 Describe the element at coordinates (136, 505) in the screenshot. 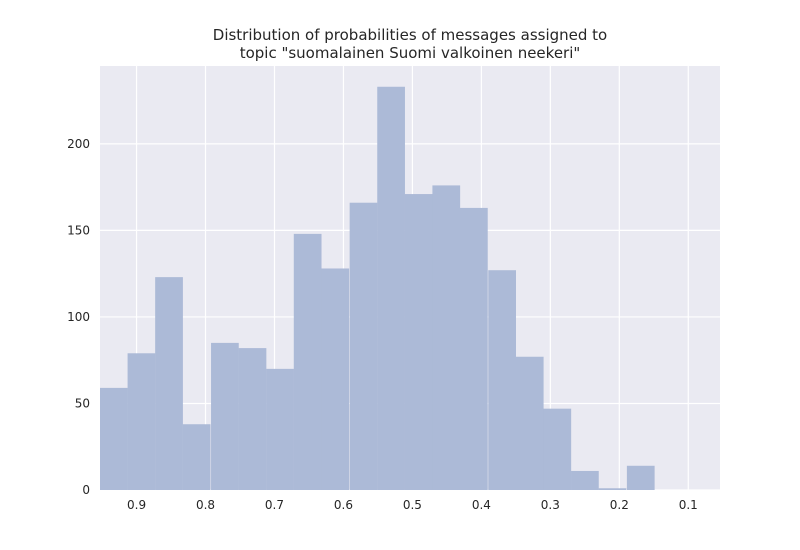

I see `x-tick-label: 0.9` at that location.